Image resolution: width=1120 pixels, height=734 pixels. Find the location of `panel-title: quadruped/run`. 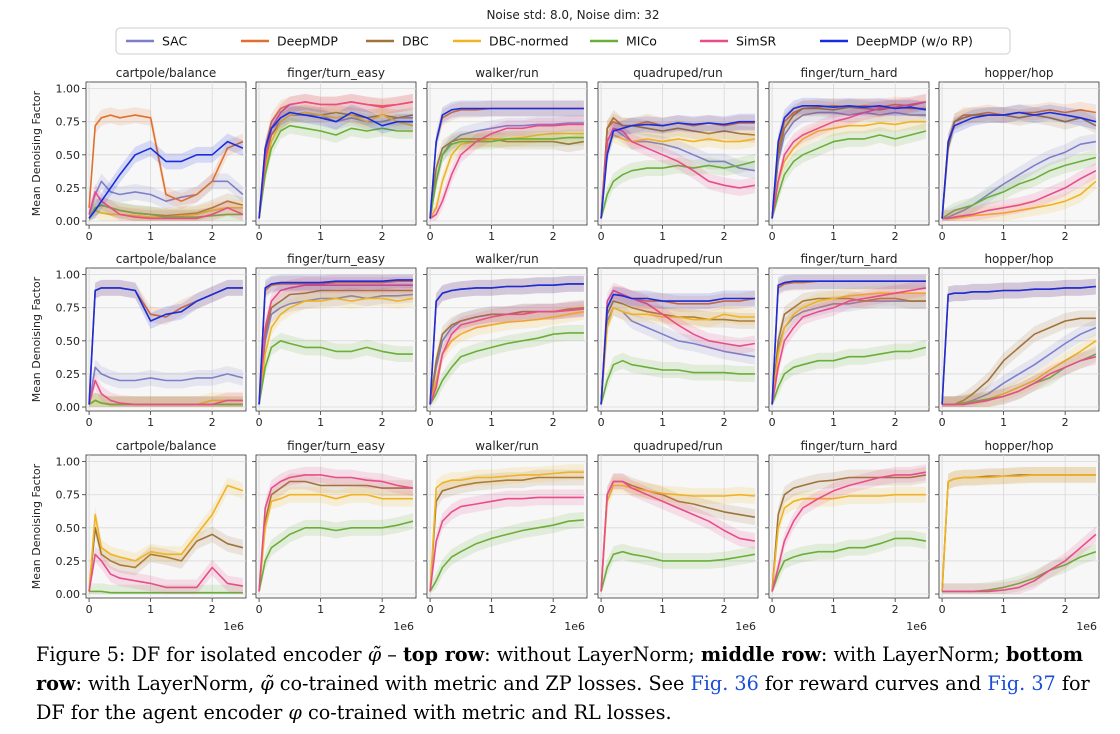

panel-title: quadruped/run is located at coordinates (678, 73).